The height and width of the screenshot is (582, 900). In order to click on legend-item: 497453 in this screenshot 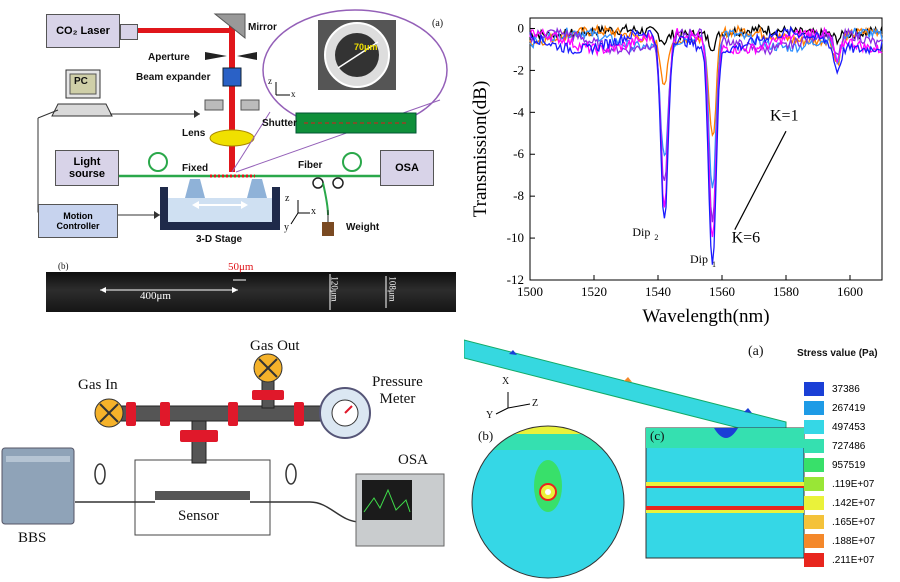, I will do `click(834, 427)`.